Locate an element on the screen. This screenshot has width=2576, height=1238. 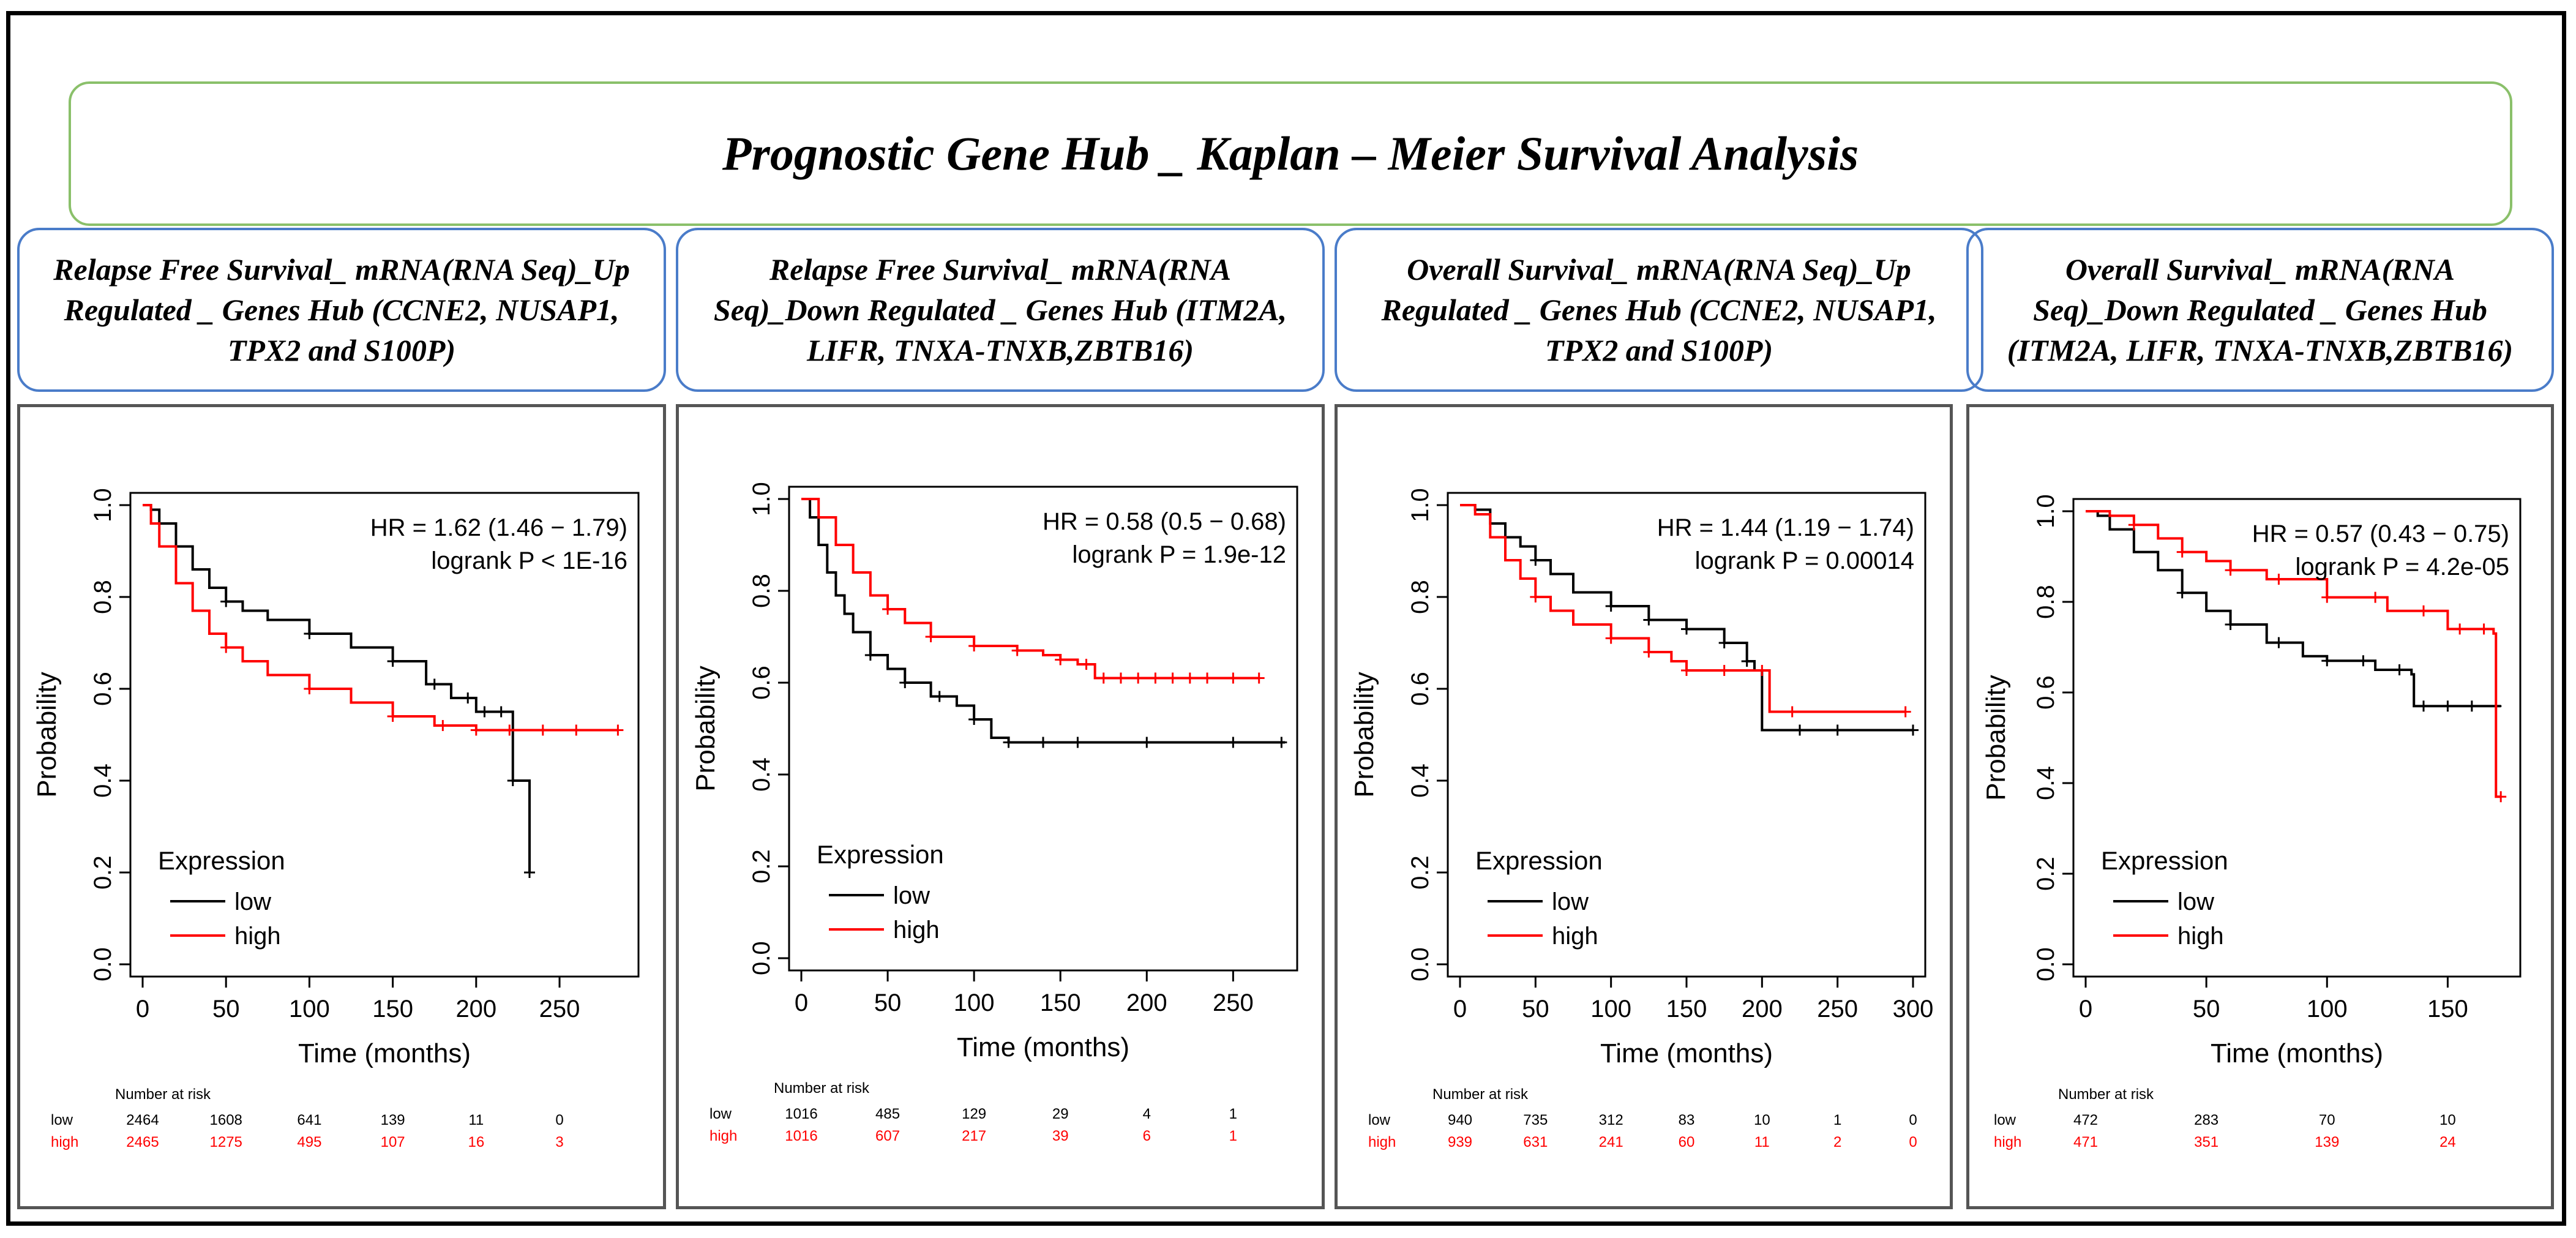
legend-label-high: high is located at coordinates (257, 936).